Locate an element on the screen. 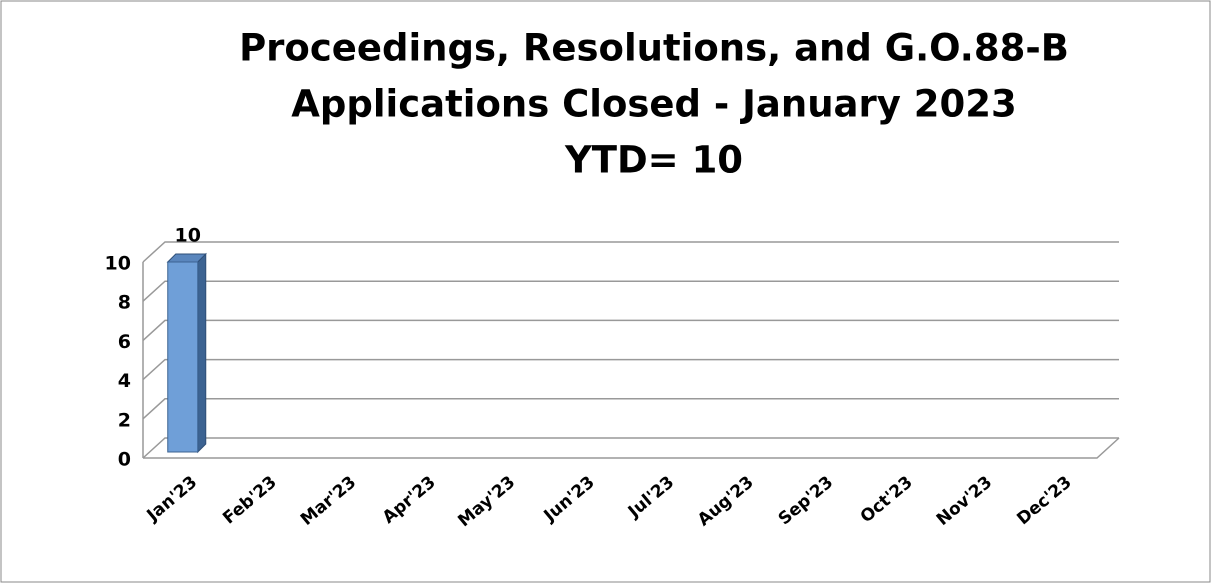 The image size is (1212, 583). y-tick-label: 2 is located at coordinates (124, 420).